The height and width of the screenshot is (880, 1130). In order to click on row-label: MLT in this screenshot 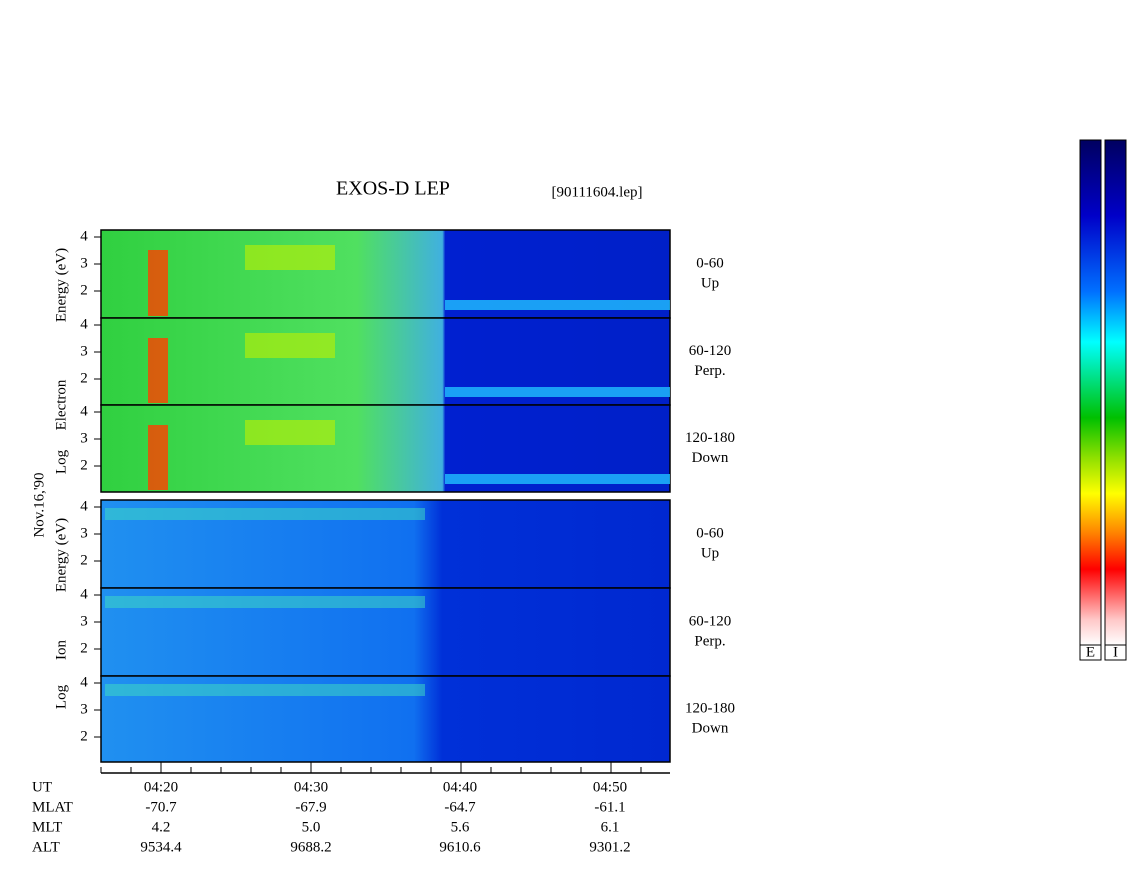, I will do `click(47, 827)`.